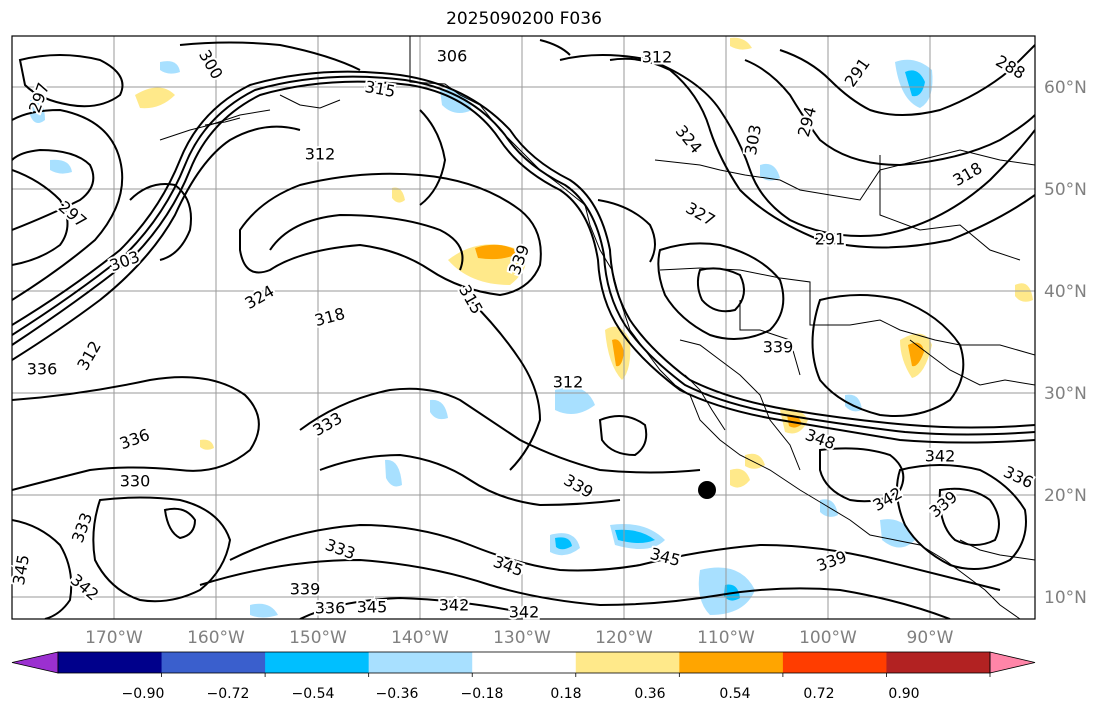 The image size is (1105, 712). What do you see at coordinates (1012, 662) in the screenshot?
I see `colorbar-extend-max` at bounding box center [1012, 662].